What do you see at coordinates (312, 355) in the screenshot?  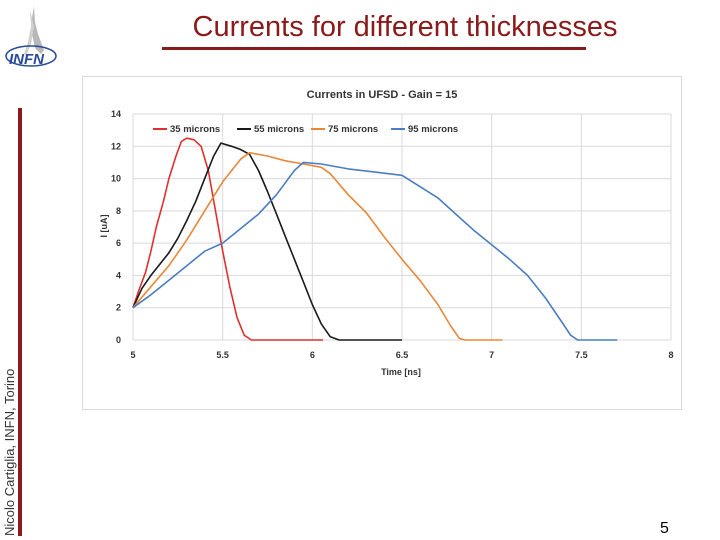 I see `x-tick-label: 6` at bounding box center [312, 355].